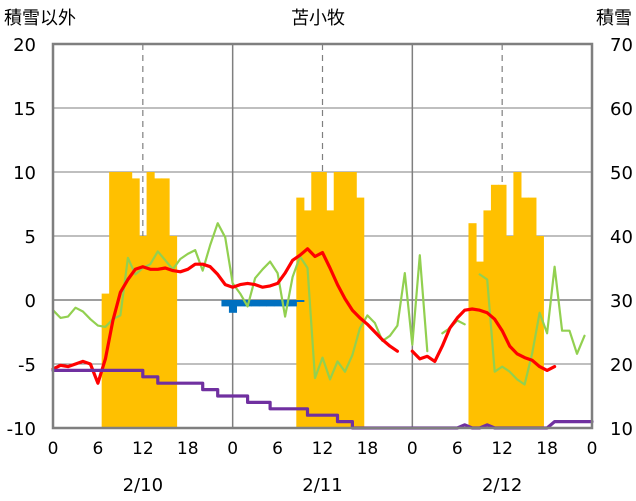 This screenshot has width=636, height=501. What do you see at coordinates (30, 237) in the screenshot?
I see `left-tick-label: 5` at bounding box center [30, 237].